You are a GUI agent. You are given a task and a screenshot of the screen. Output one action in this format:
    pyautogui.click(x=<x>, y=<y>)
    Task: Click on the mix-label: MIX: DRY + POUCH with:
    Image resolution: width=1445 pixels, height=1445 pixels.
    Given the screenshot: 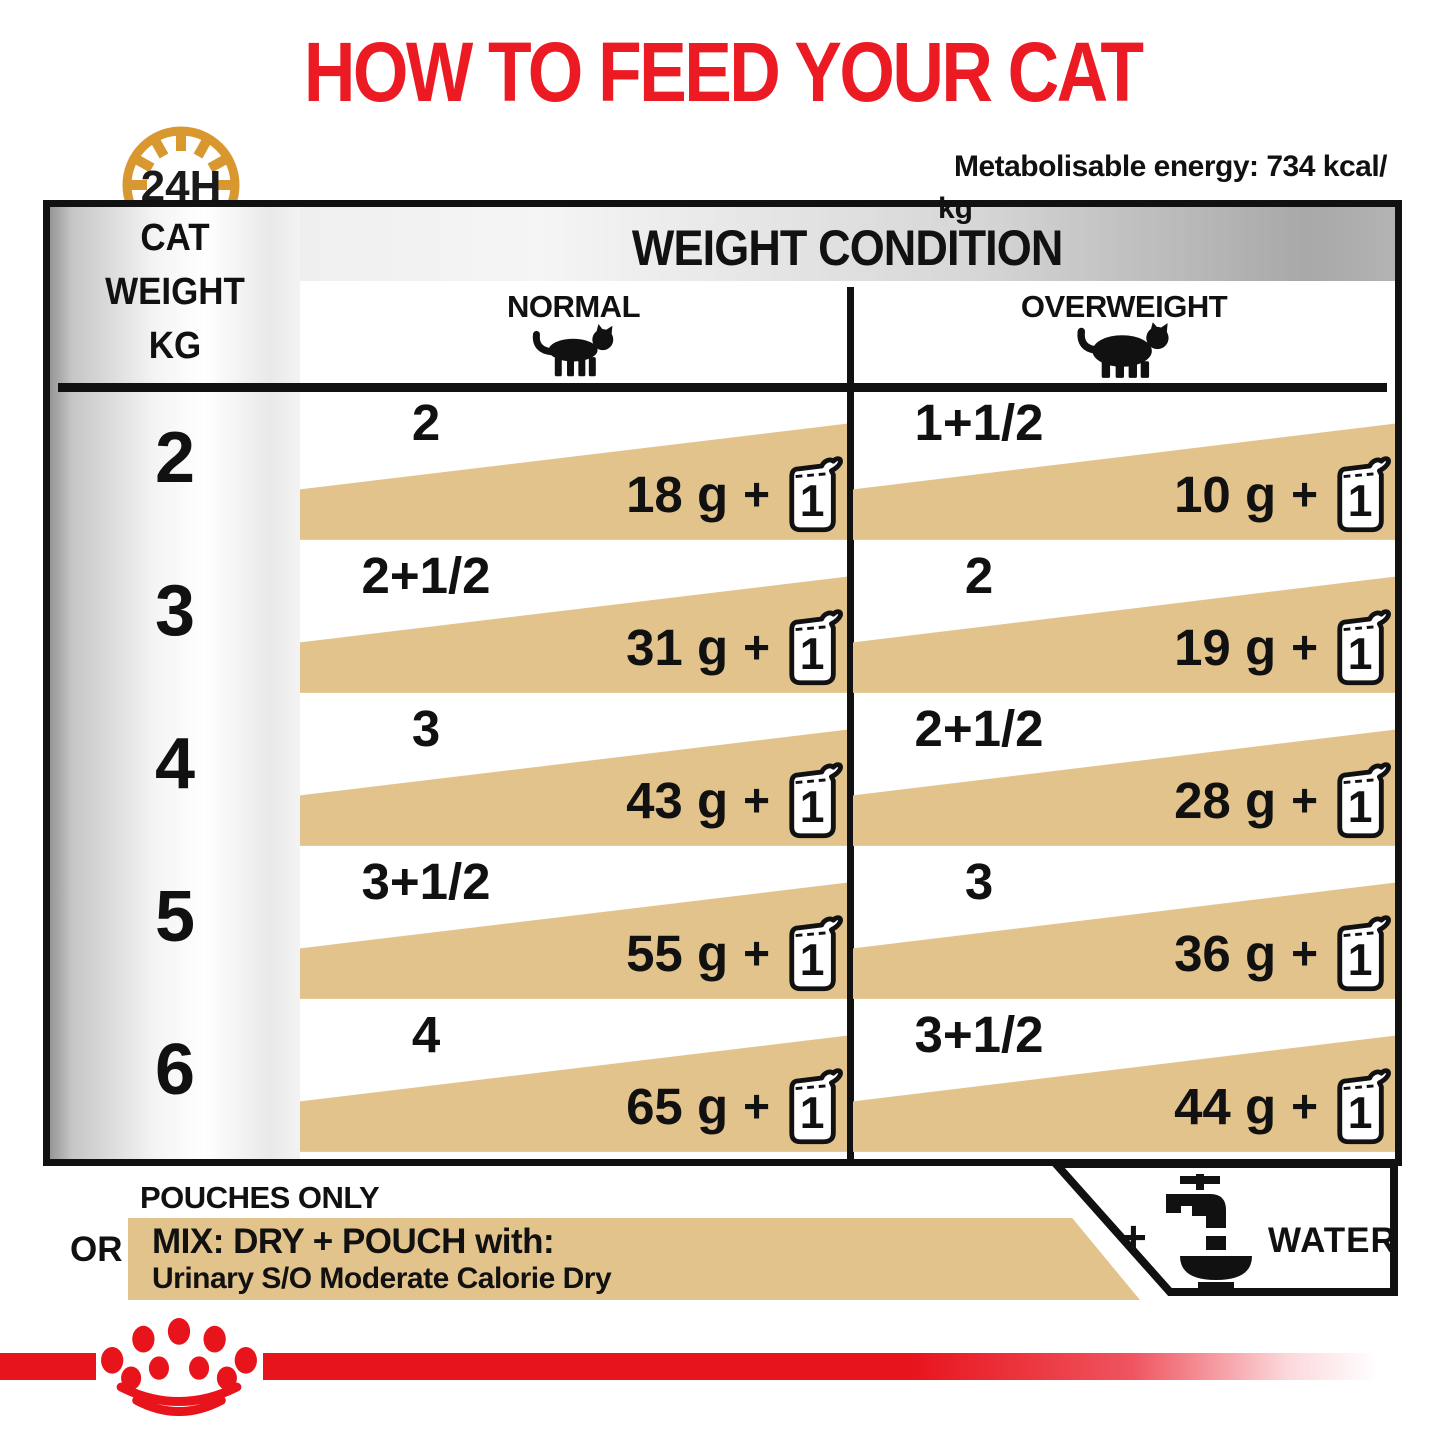 What is the action you would take?
    pyautogui.click(x=353, y=1241)
    